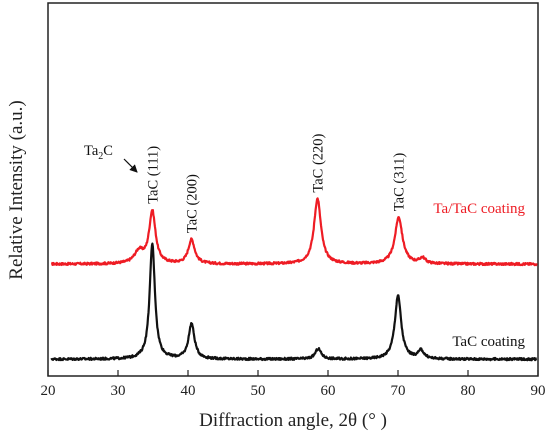 The image size is (550, 440). I want to click on x-tick-label: 50, so click(258, 391).